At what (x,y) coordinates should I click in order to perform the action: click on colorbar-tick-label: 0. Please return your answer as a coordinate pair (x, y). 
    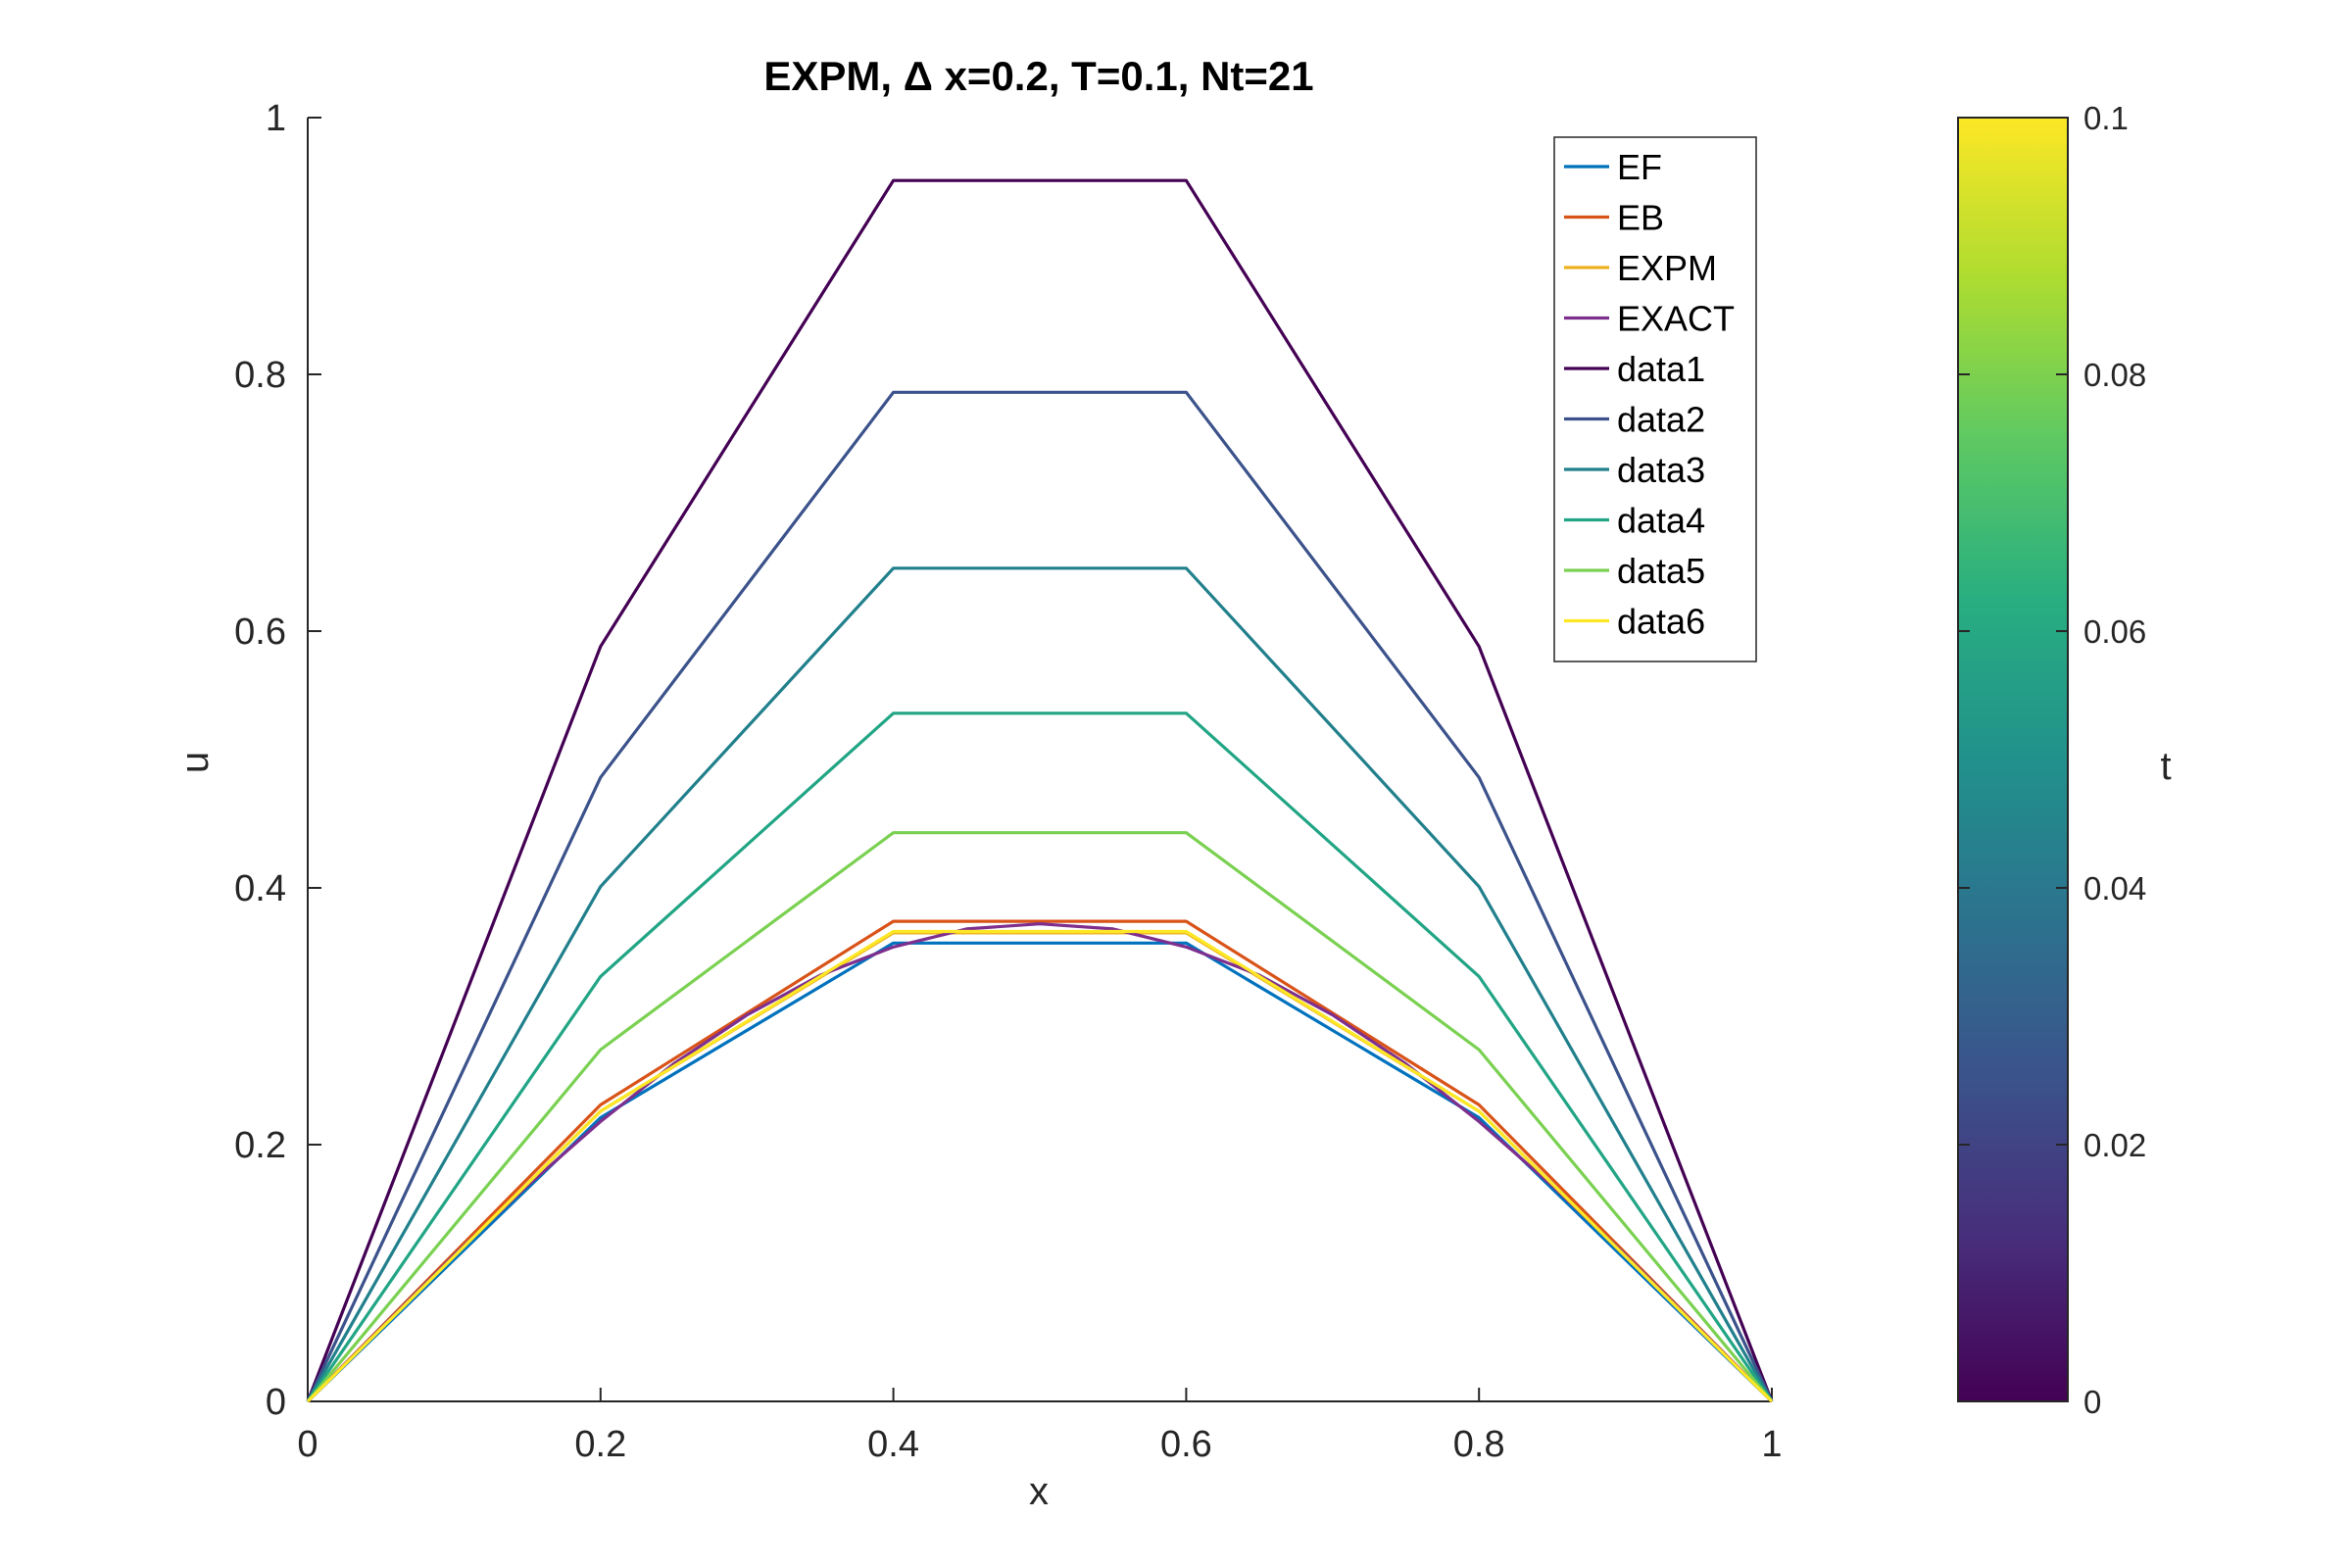
    Looking at the image, I should click on (2092, 1402).